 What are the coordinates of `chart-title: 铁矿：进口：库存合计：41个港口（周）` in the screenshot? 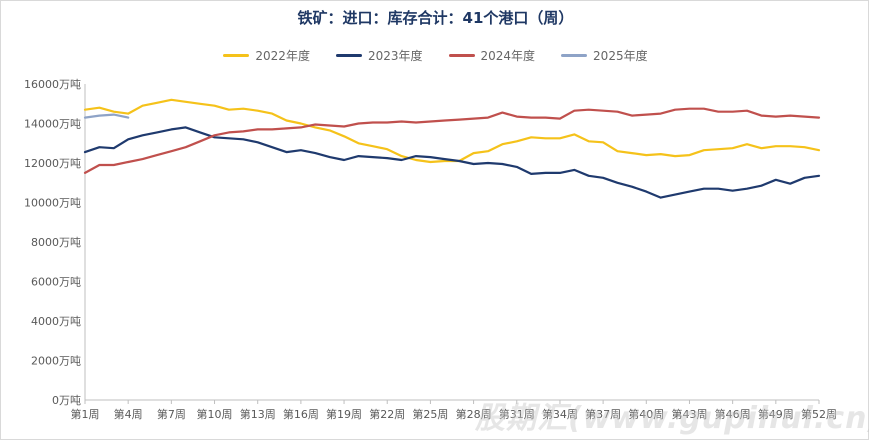 It's located at (435, 18).